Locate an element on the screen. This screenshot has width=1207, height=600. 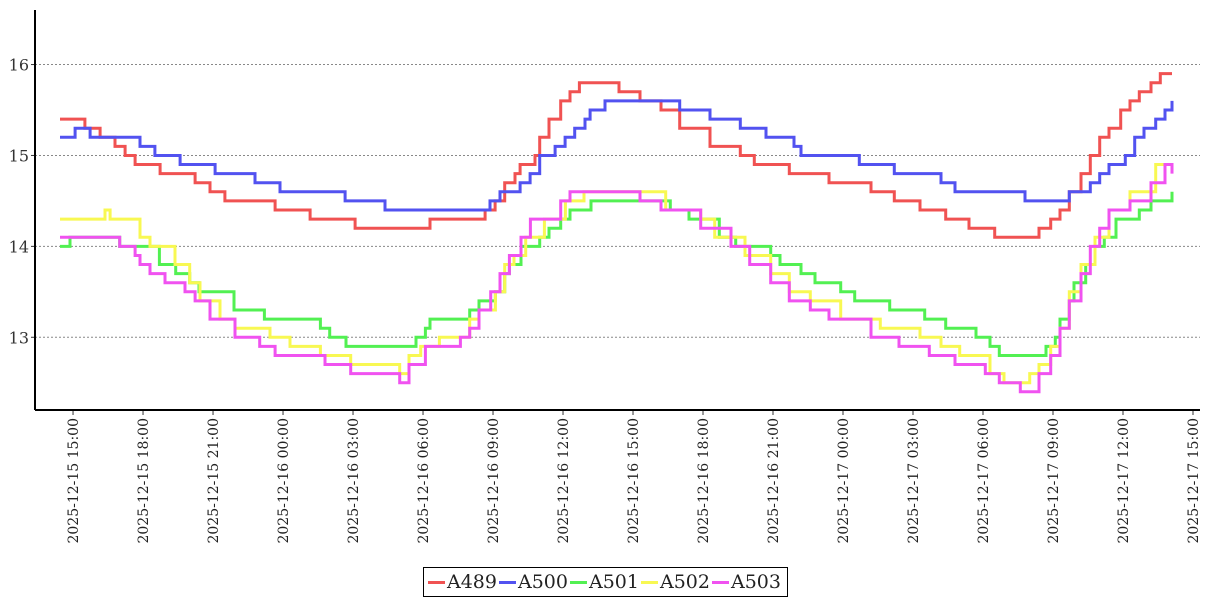
y-tick-label: 13 is located at coordinates (19, 337).